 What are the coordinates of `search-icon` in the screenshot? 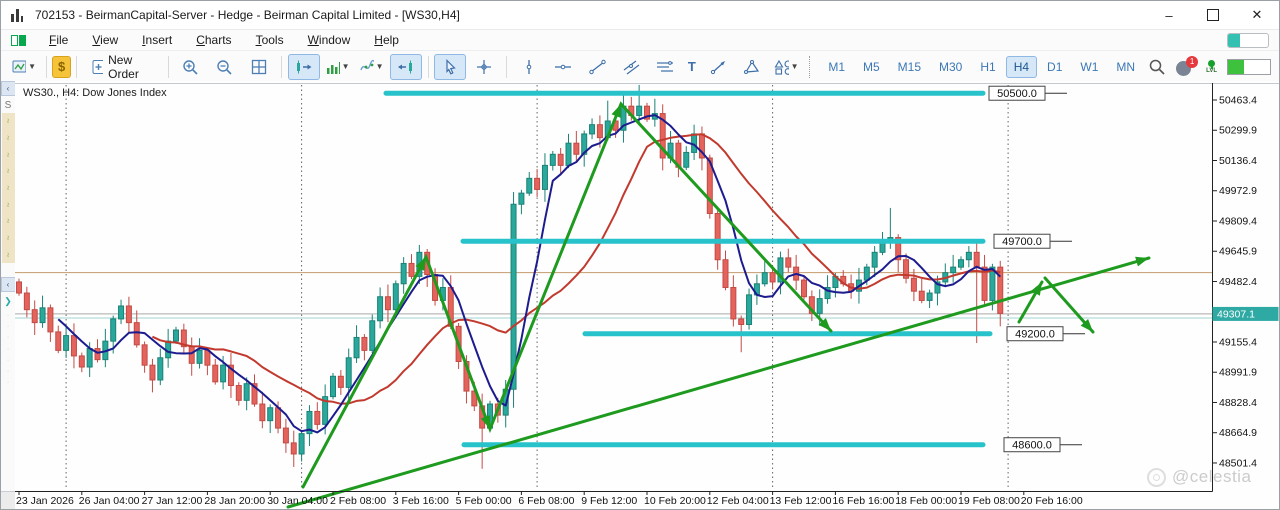 It's located at (1157, 67).